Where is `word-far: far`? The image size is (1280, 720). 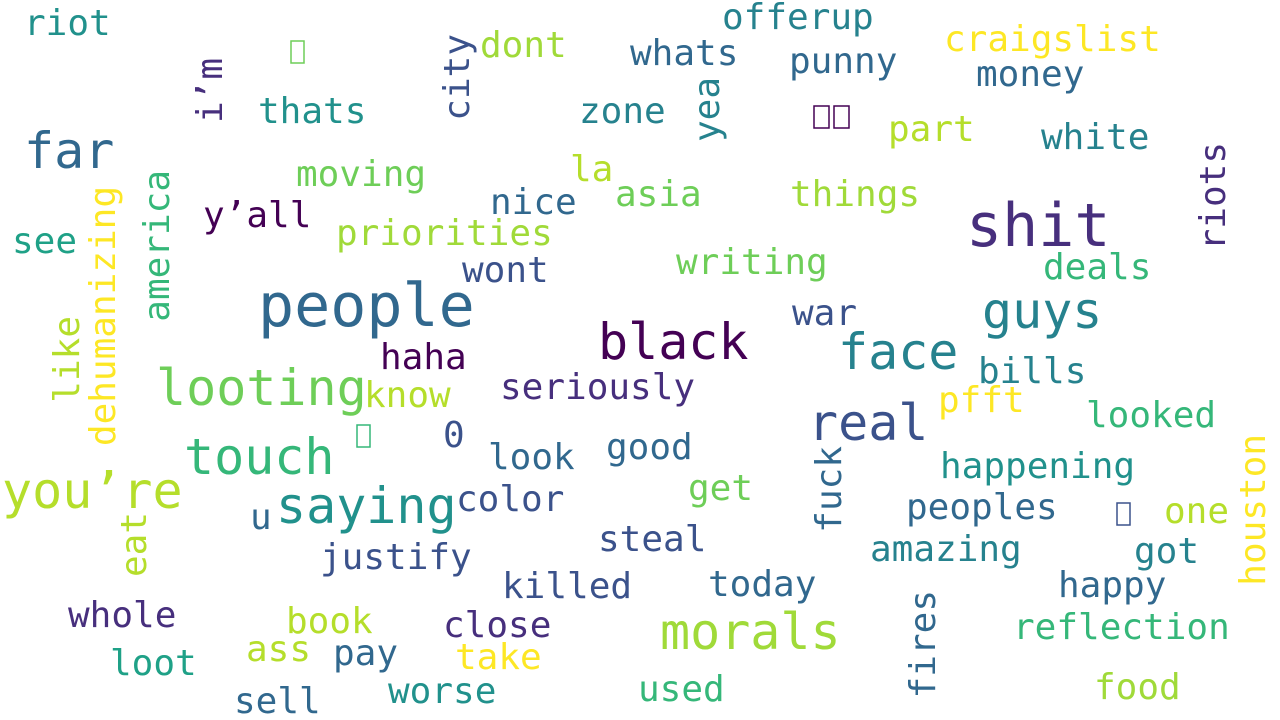
word-far: far is located at coordinates (69, 151).